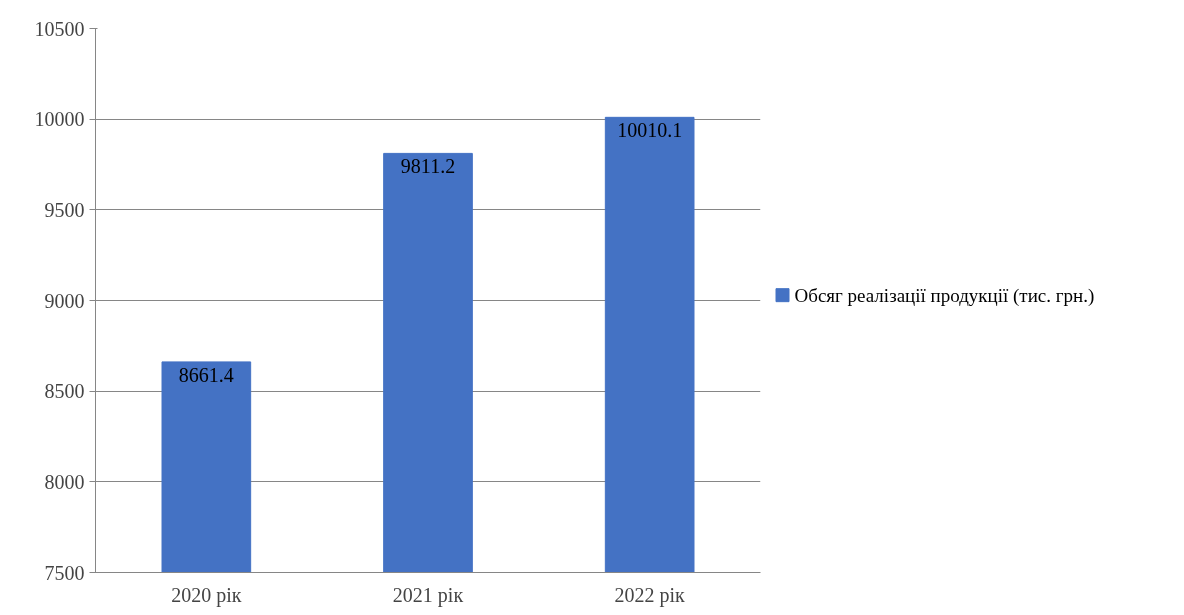 The height and width of the screenshot is (615, 1184). I want to click on y-tick-label: 10000, so click(59, 119).